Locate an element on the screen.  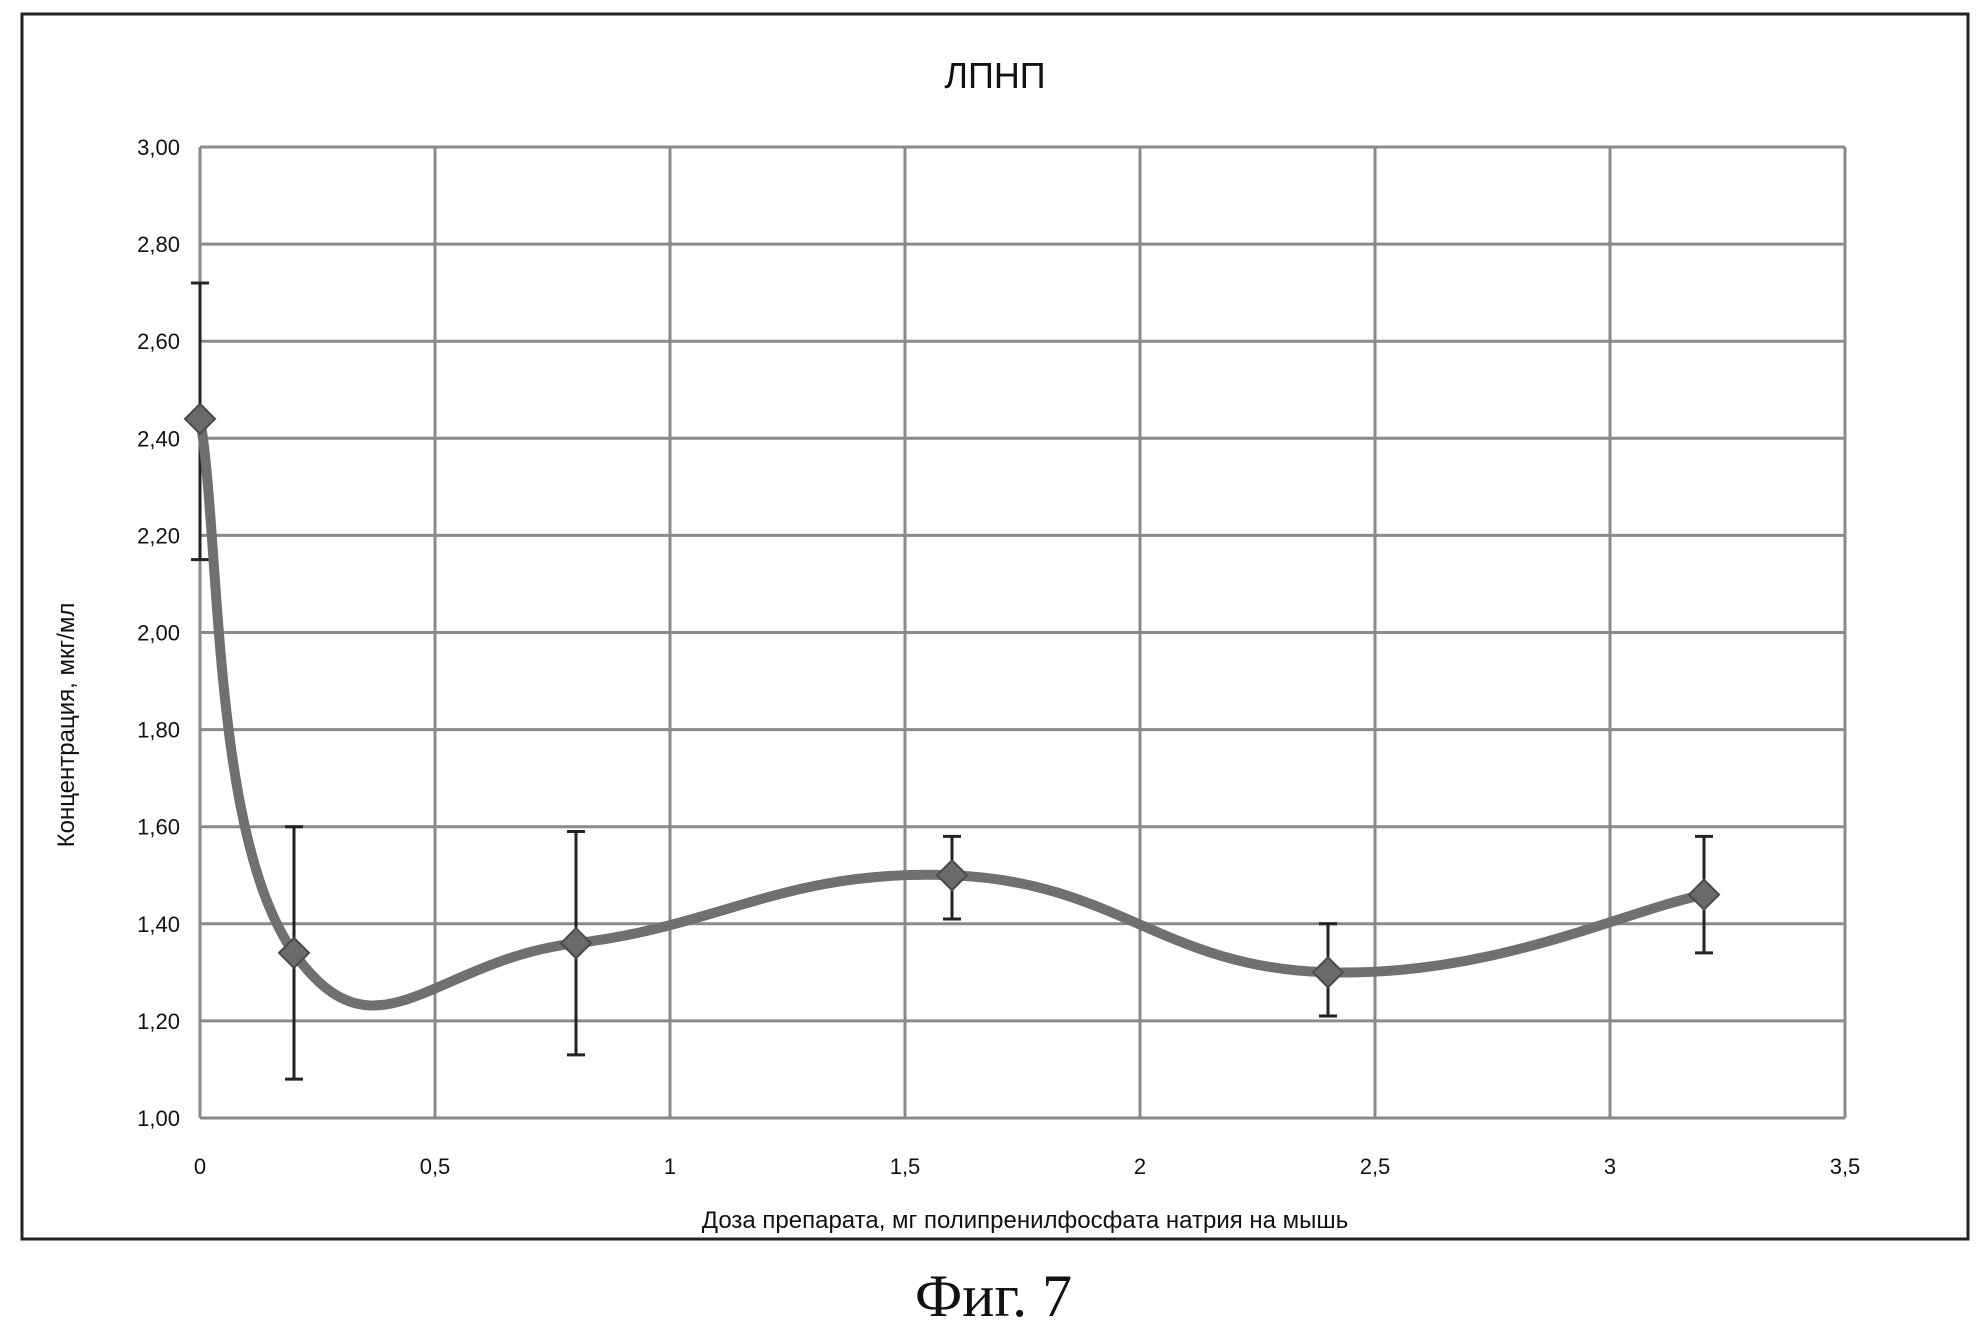
y-tick-label: 2,00 is located at coordinates (158, 633).